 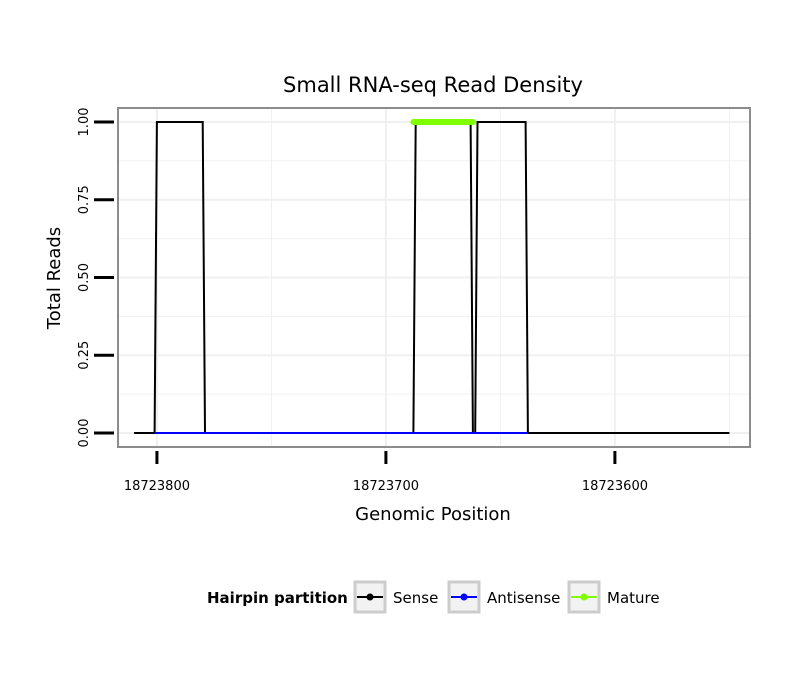 What do you see at coordinates (157, 486) in the screenshot?
I see `x-tick-label: 18723800` at bounding box center [157, 486].